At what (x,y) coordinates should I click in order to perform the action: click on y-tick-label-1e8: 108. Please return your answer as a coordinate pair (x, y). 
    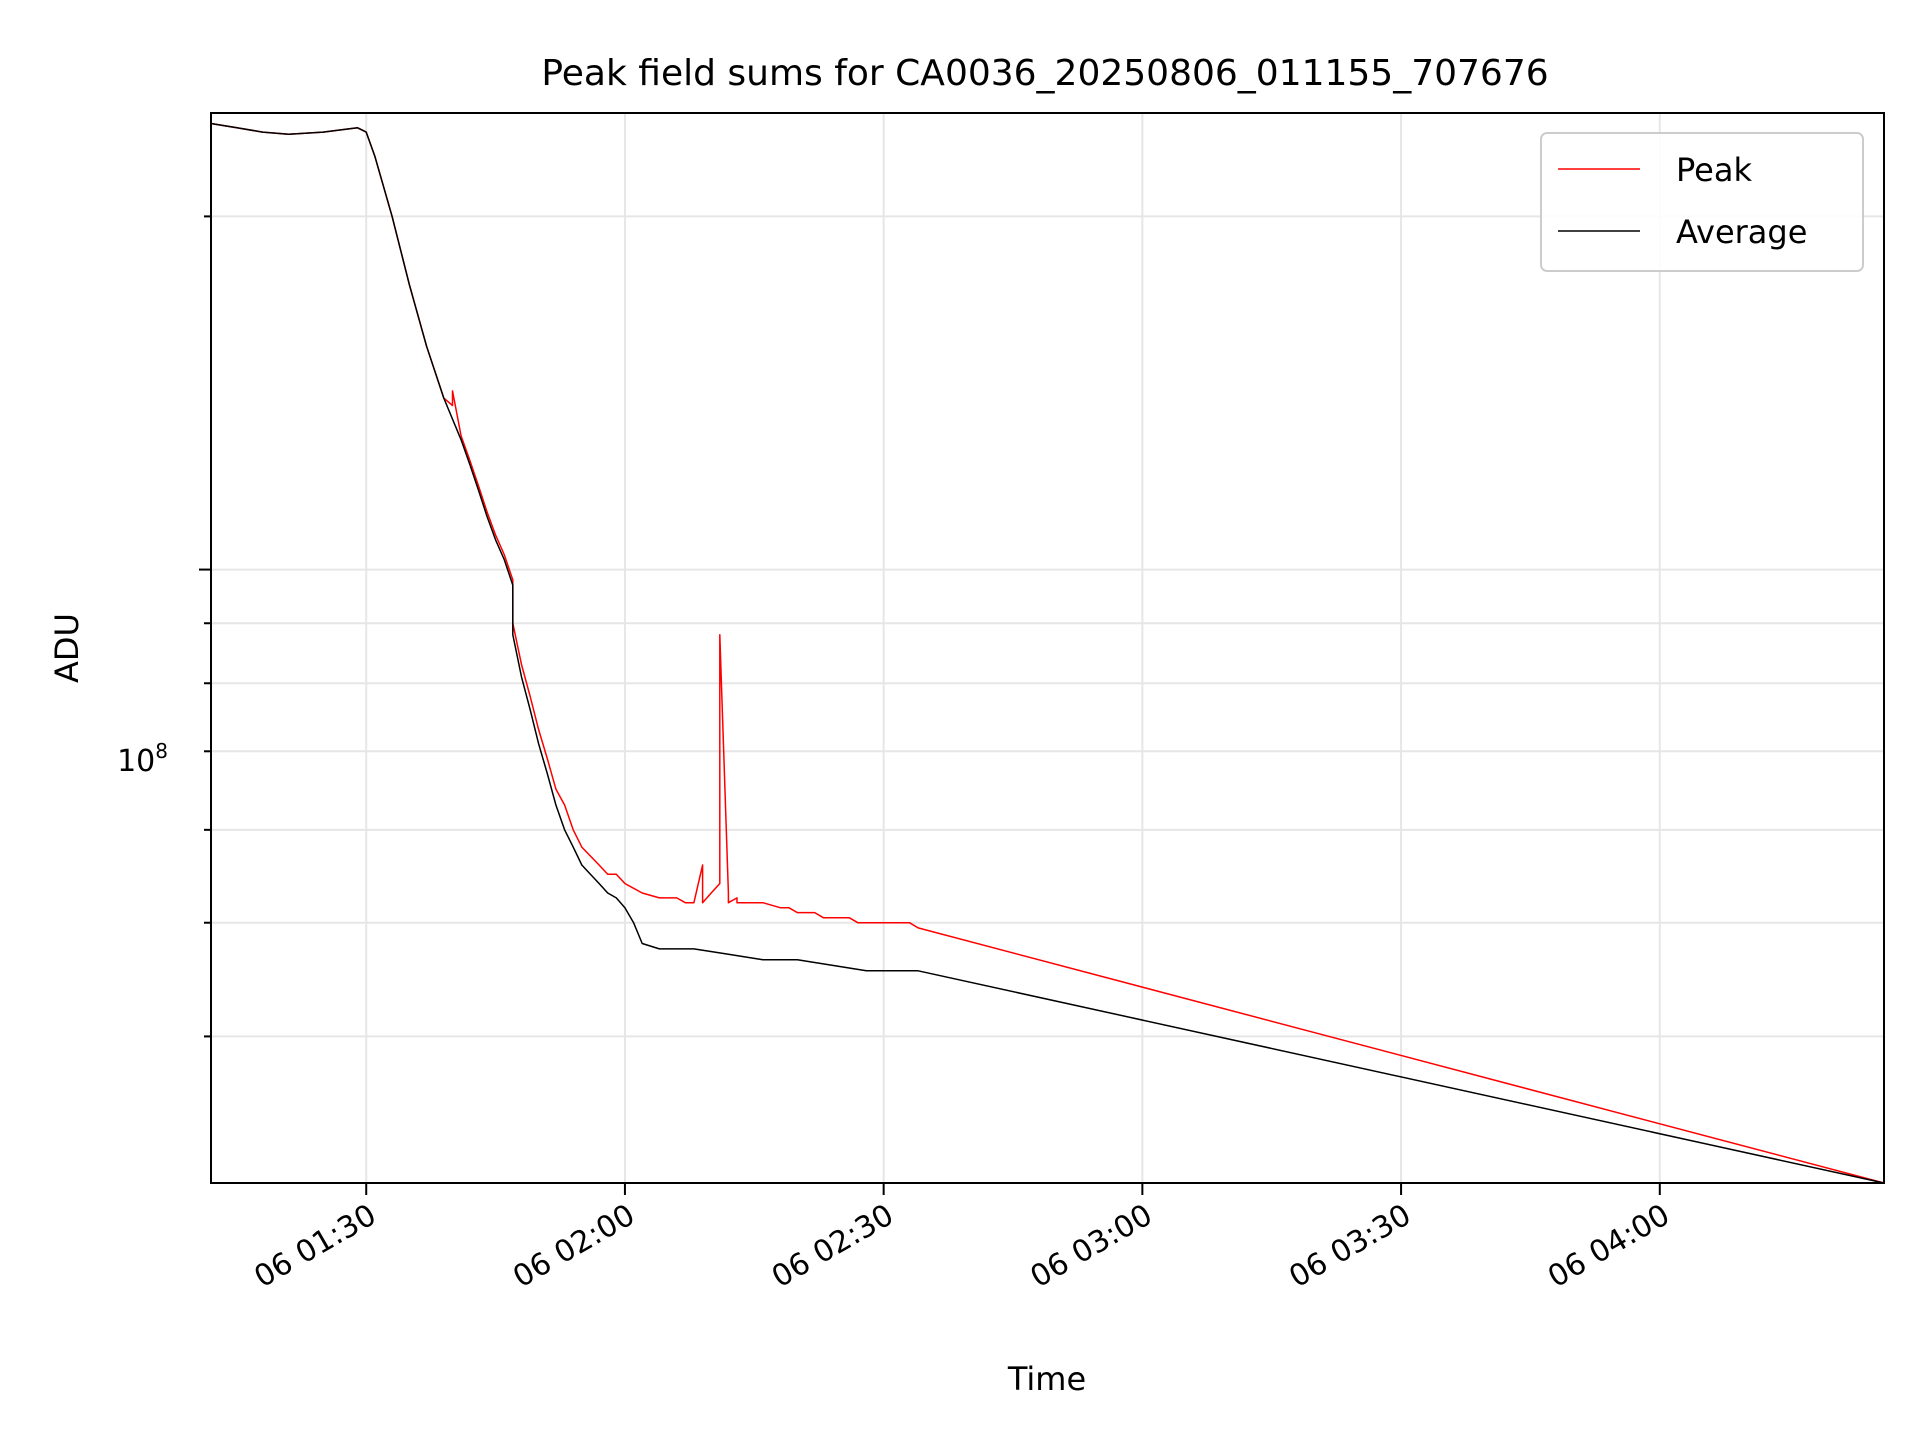
    Looking at the image, I should click on (142, 759).